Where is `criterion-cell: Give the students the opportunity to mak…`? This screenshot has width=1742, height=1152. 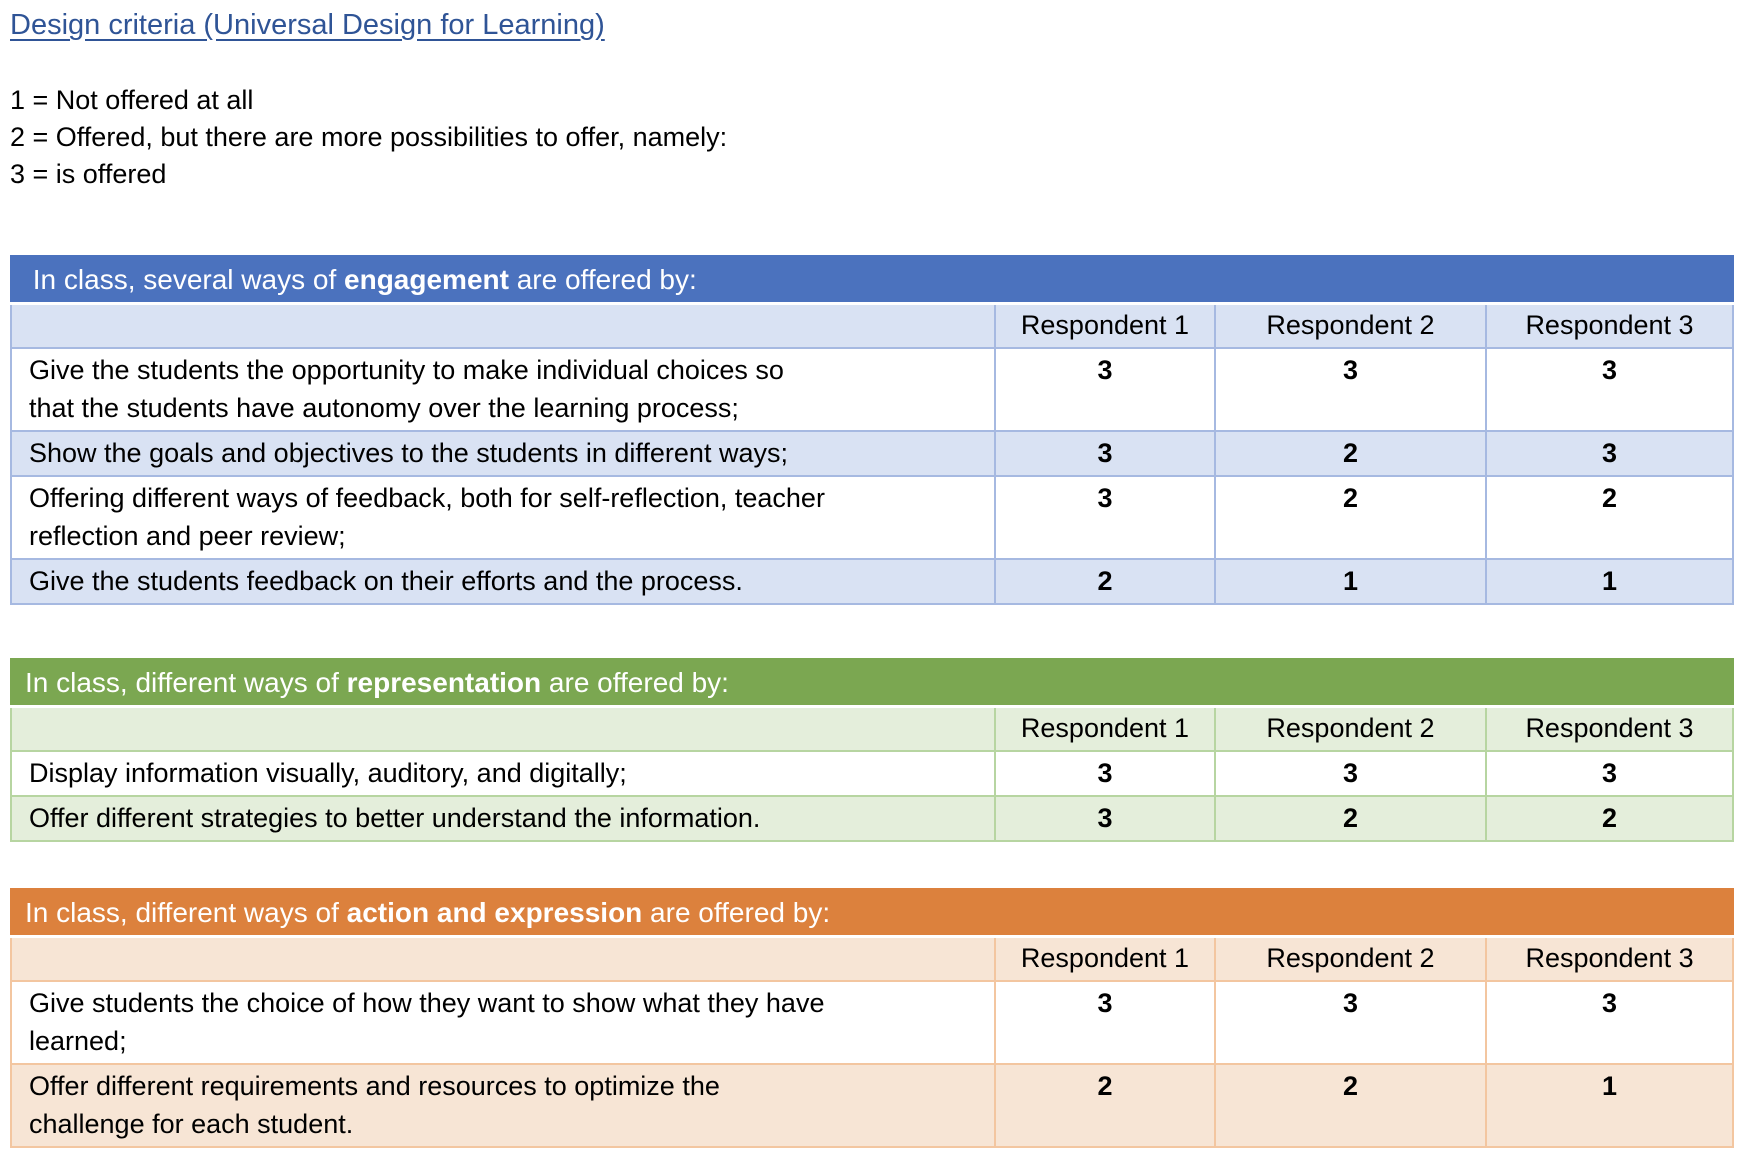 criterion-cell: Give the students the opportunity to mak… is located at coordinates (503, 389).